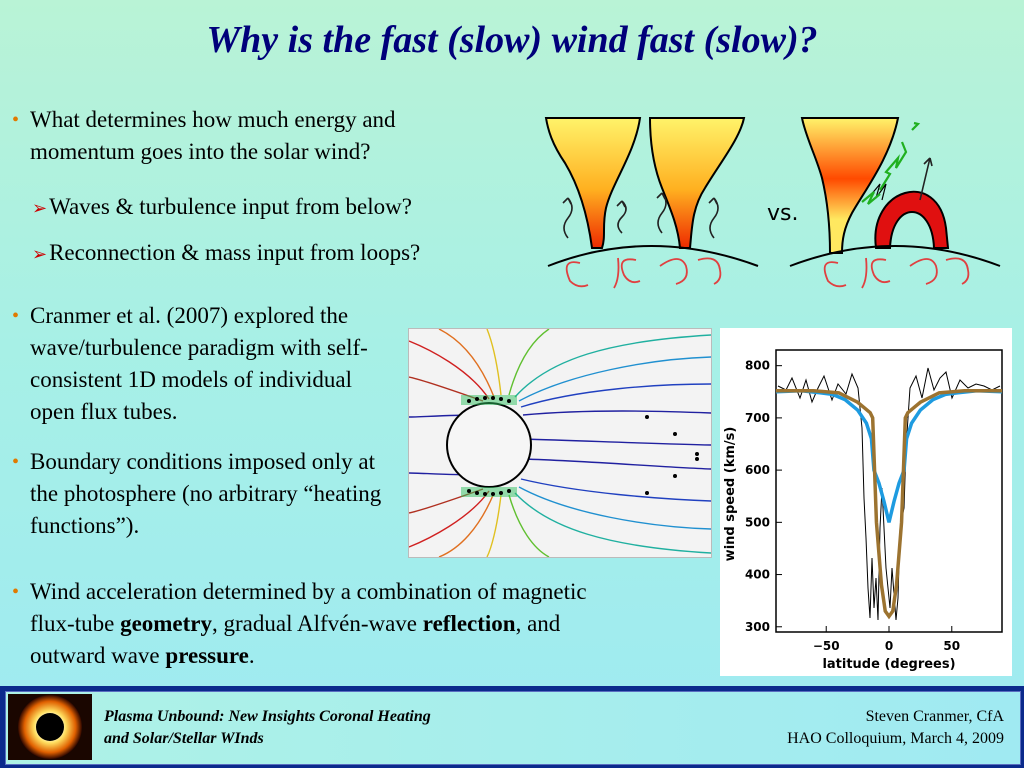 This screenshot has height=768, width=1024. What do you see at coordinates (757, 470) in the screenshot?
I see `y-tick-label: 600` at bounding box center [757, 470].